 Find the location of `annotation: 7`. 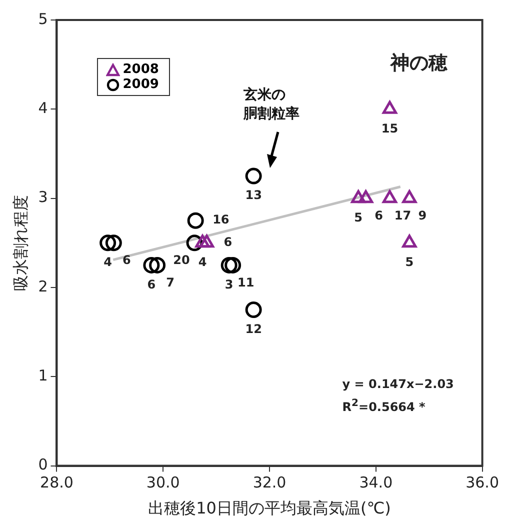

annotation: 7 is located at coordinates (170, 282).